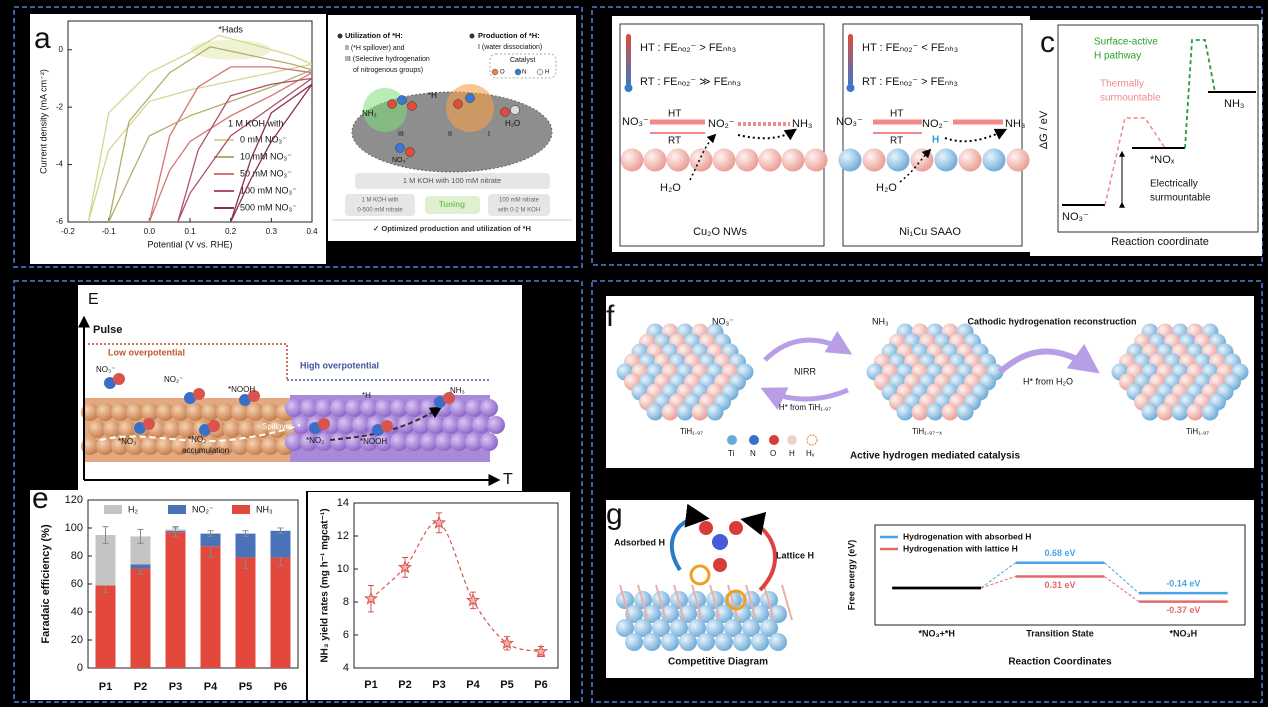 Image resolution: width=1268 pixels, height=707 pixels. Describe the element at coordinates (339, 365) in the screenshot. I see `panel-text: High overpotential` at that location.